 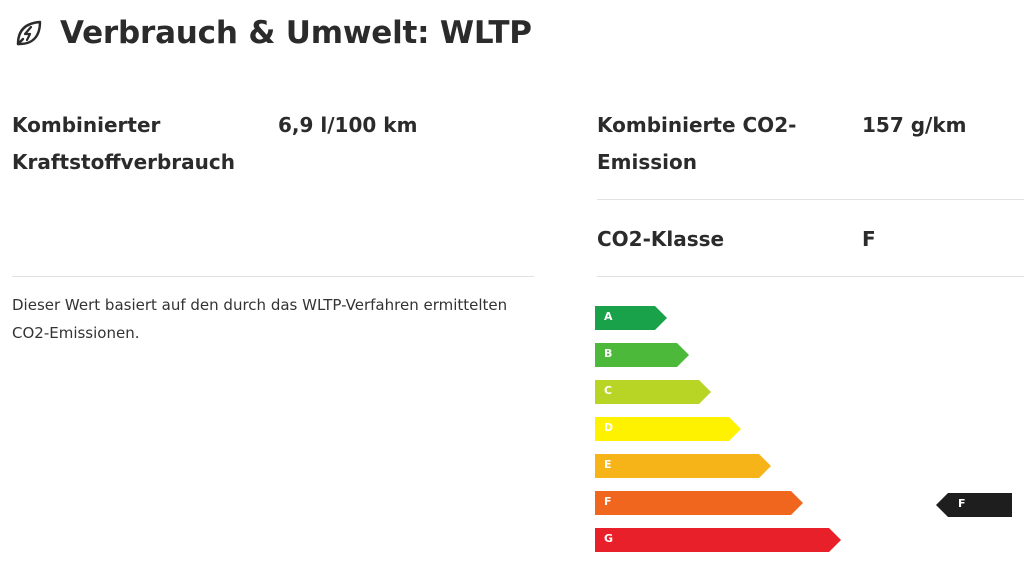 I want to click on emission-label: Kombinierte CO2- Emission, so click(x=697, y=143).